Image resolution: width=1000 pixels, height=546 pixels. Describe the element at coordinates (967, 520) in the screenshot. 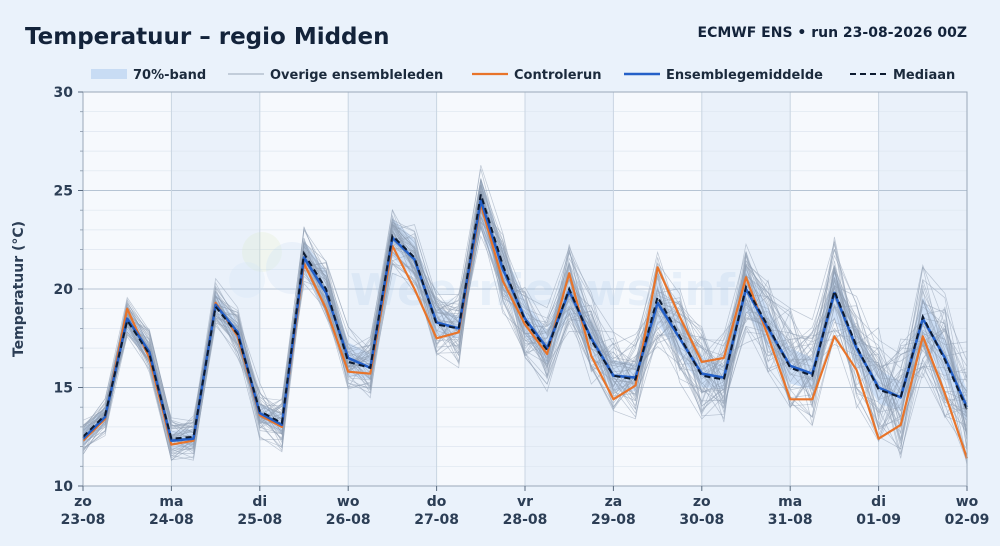

I see `x-tick-date: 02-09` at that location.